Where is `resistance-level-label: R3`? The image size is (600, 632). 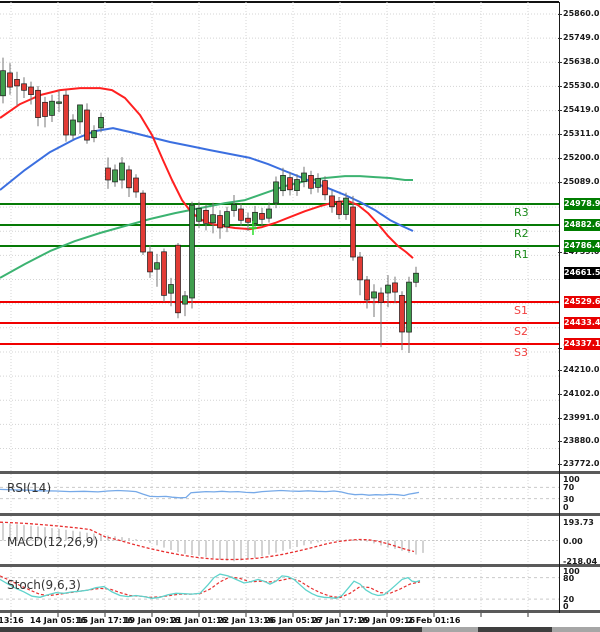 resistance-level-label: R3 is located at coordinates (521, 212).